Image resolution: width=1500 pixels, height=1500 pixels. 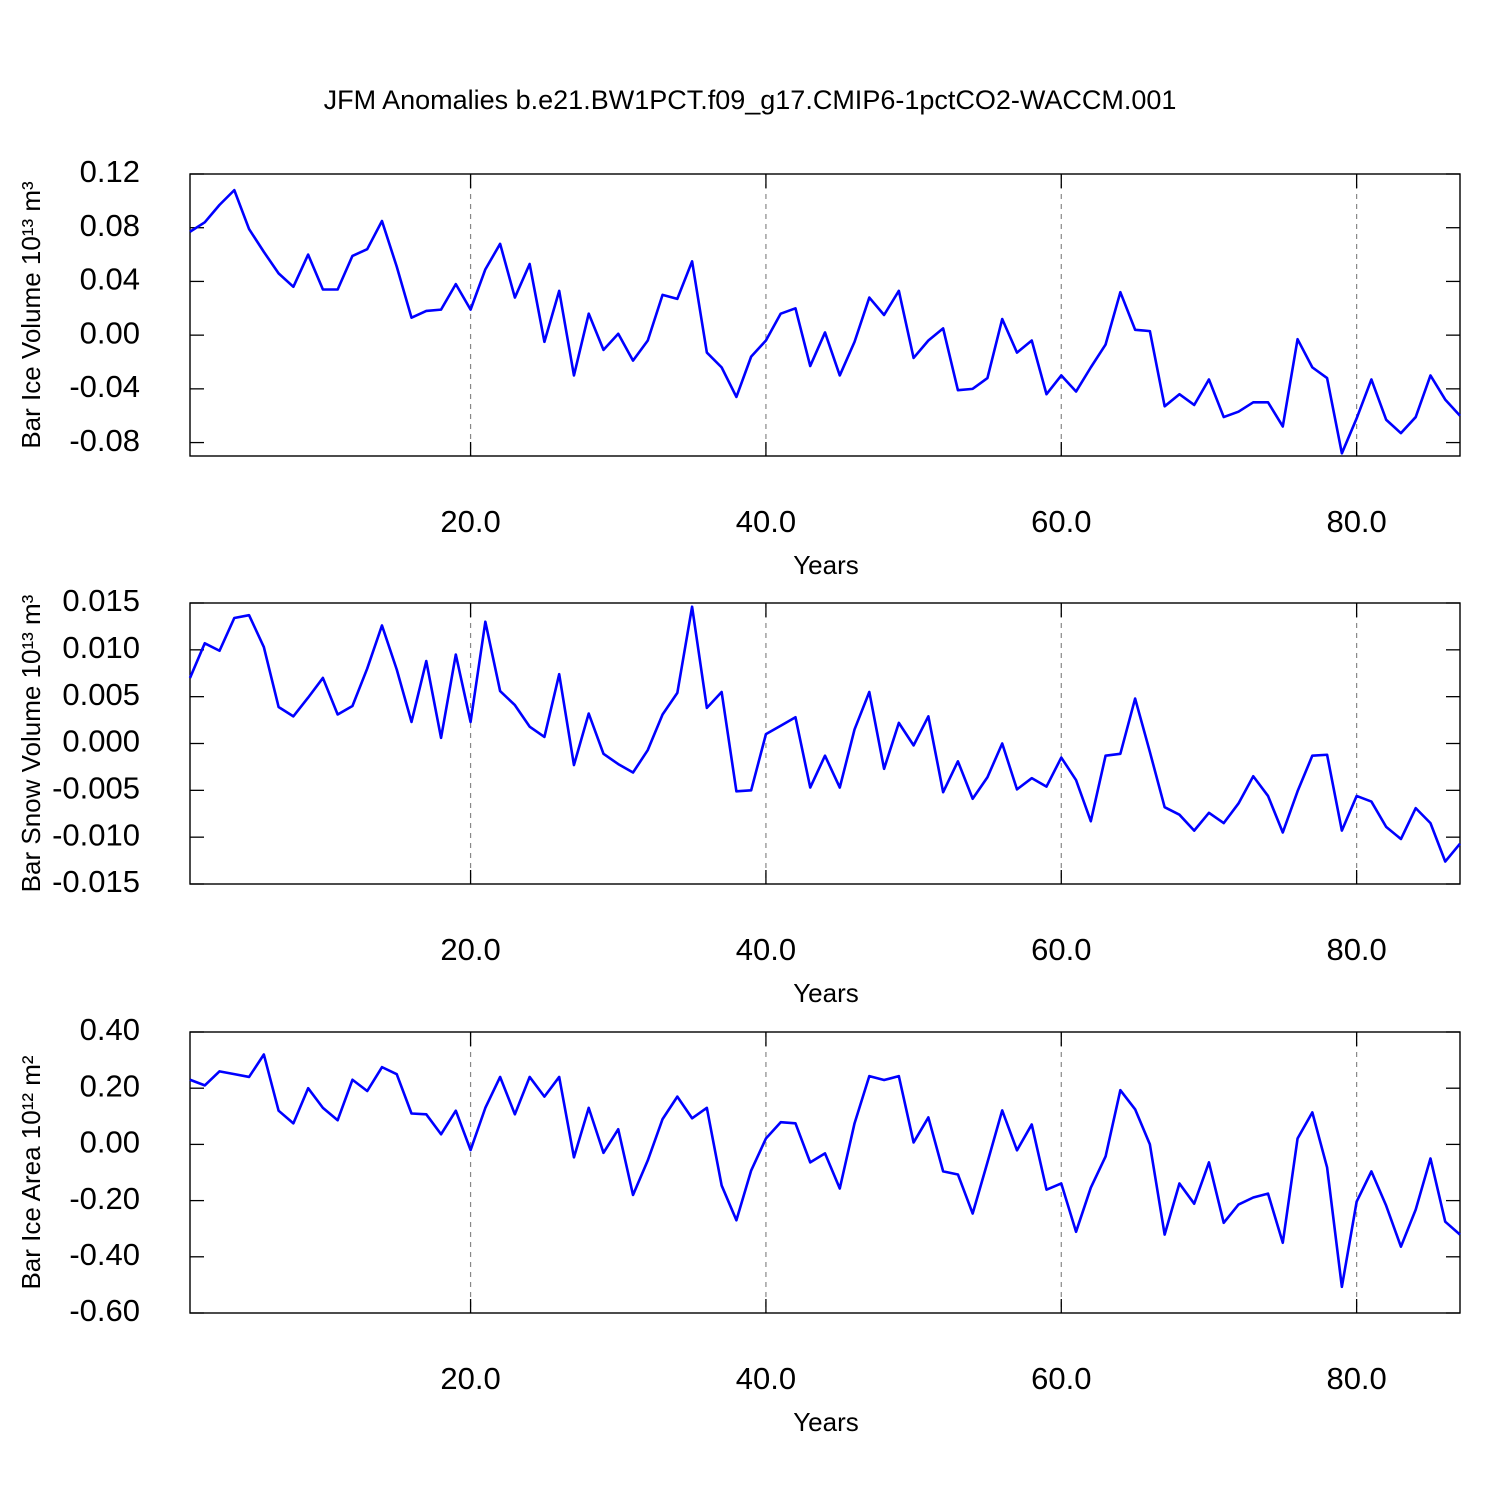 What do you see at coordinates (104, 1254) in the screenshot?
I see `y-tick-label: -0.40` at bounding box center [104, 1254].